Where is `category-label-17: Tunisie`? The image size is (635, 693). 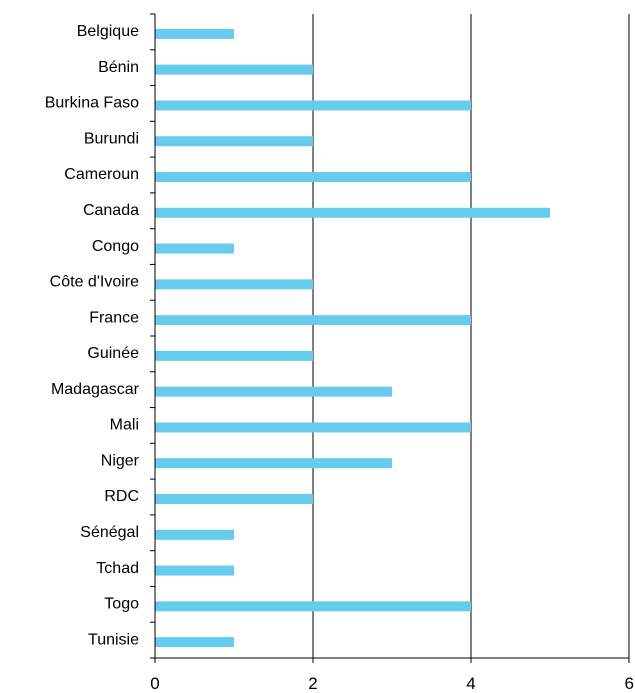 category-label-17: Tunisie is located at coordinates (113, 639).